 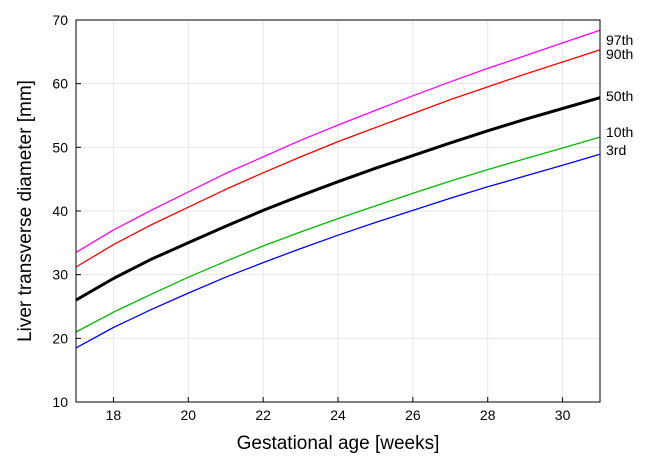 I want to click on x-tick-label: 22, so click(x=263, y=415).